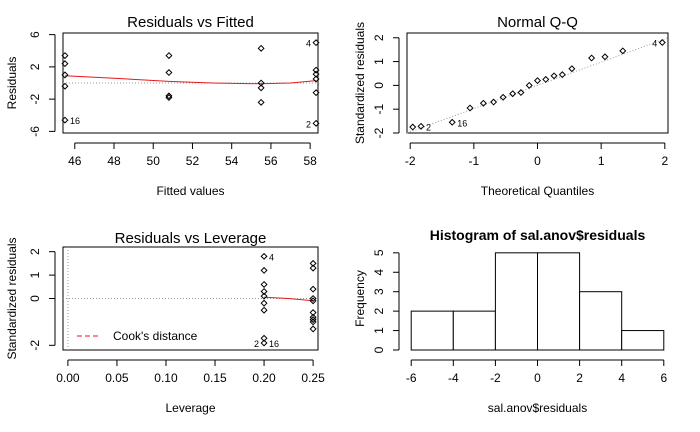 The height and width of the screenshot is (432, 700). I want to click on x-tick-label: 0.10, so click(166, 378).